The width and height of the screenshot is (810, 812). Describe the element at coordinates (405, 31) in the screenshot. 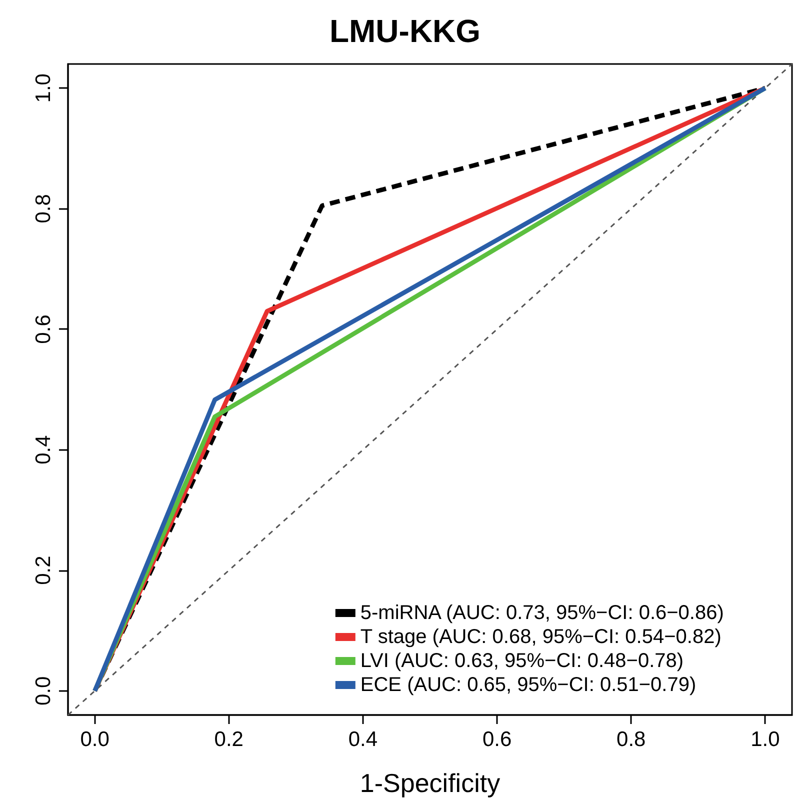

I see `chart-title: LMU-KKG` at that location.